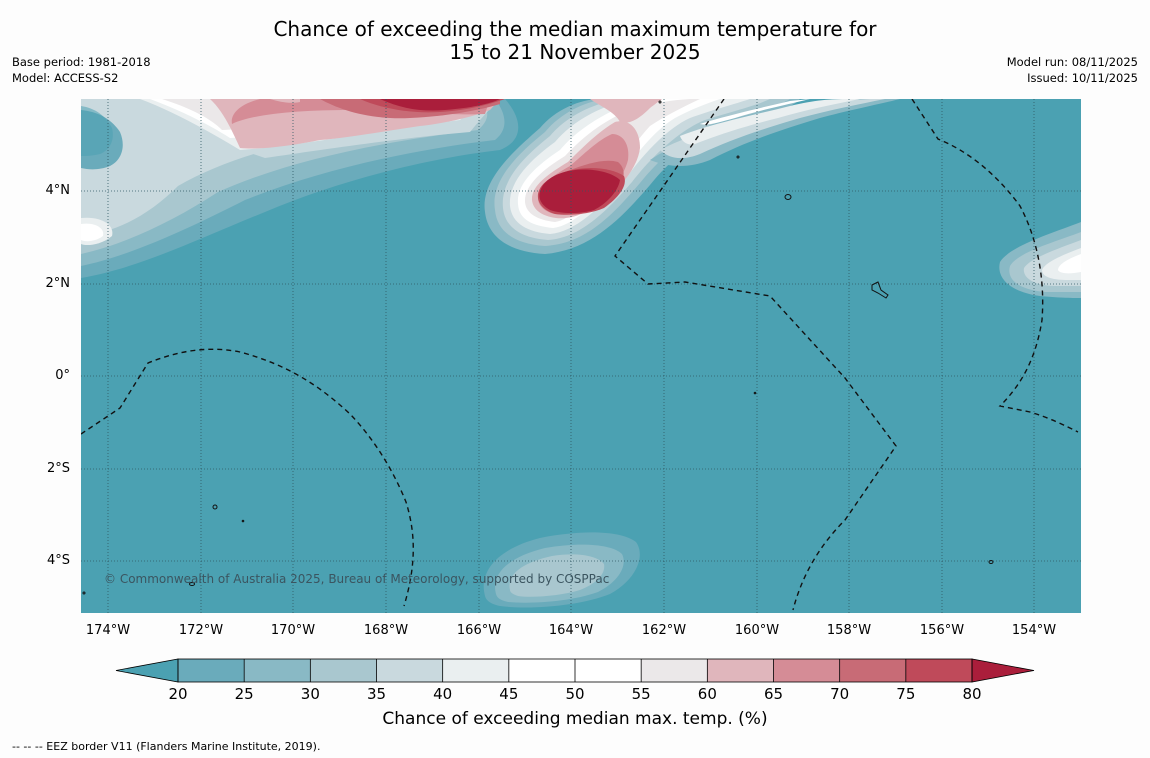 This screenshot has width=1150, height=758. I want to click on colorbar-border, so click(575, 670).